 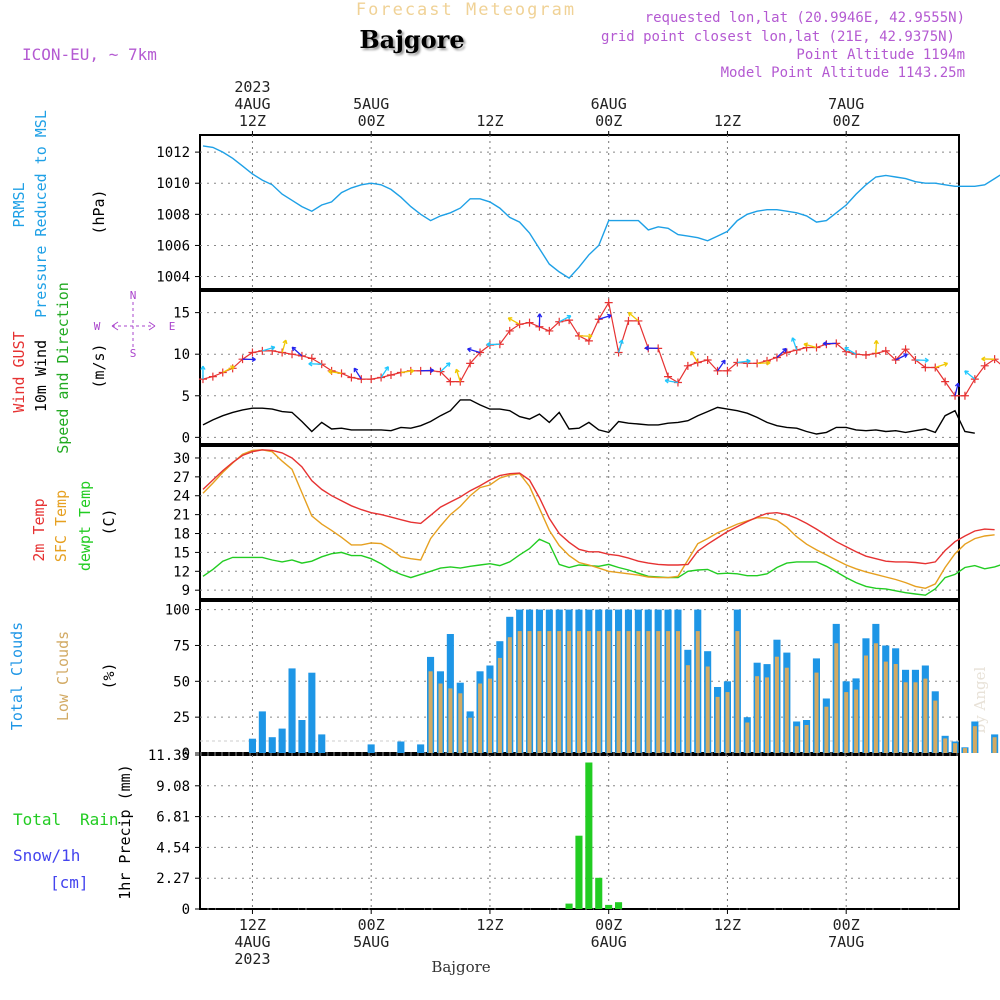 I want to click on wind-speed-axis-title: 10m Wind, so click(x=41, y=376).